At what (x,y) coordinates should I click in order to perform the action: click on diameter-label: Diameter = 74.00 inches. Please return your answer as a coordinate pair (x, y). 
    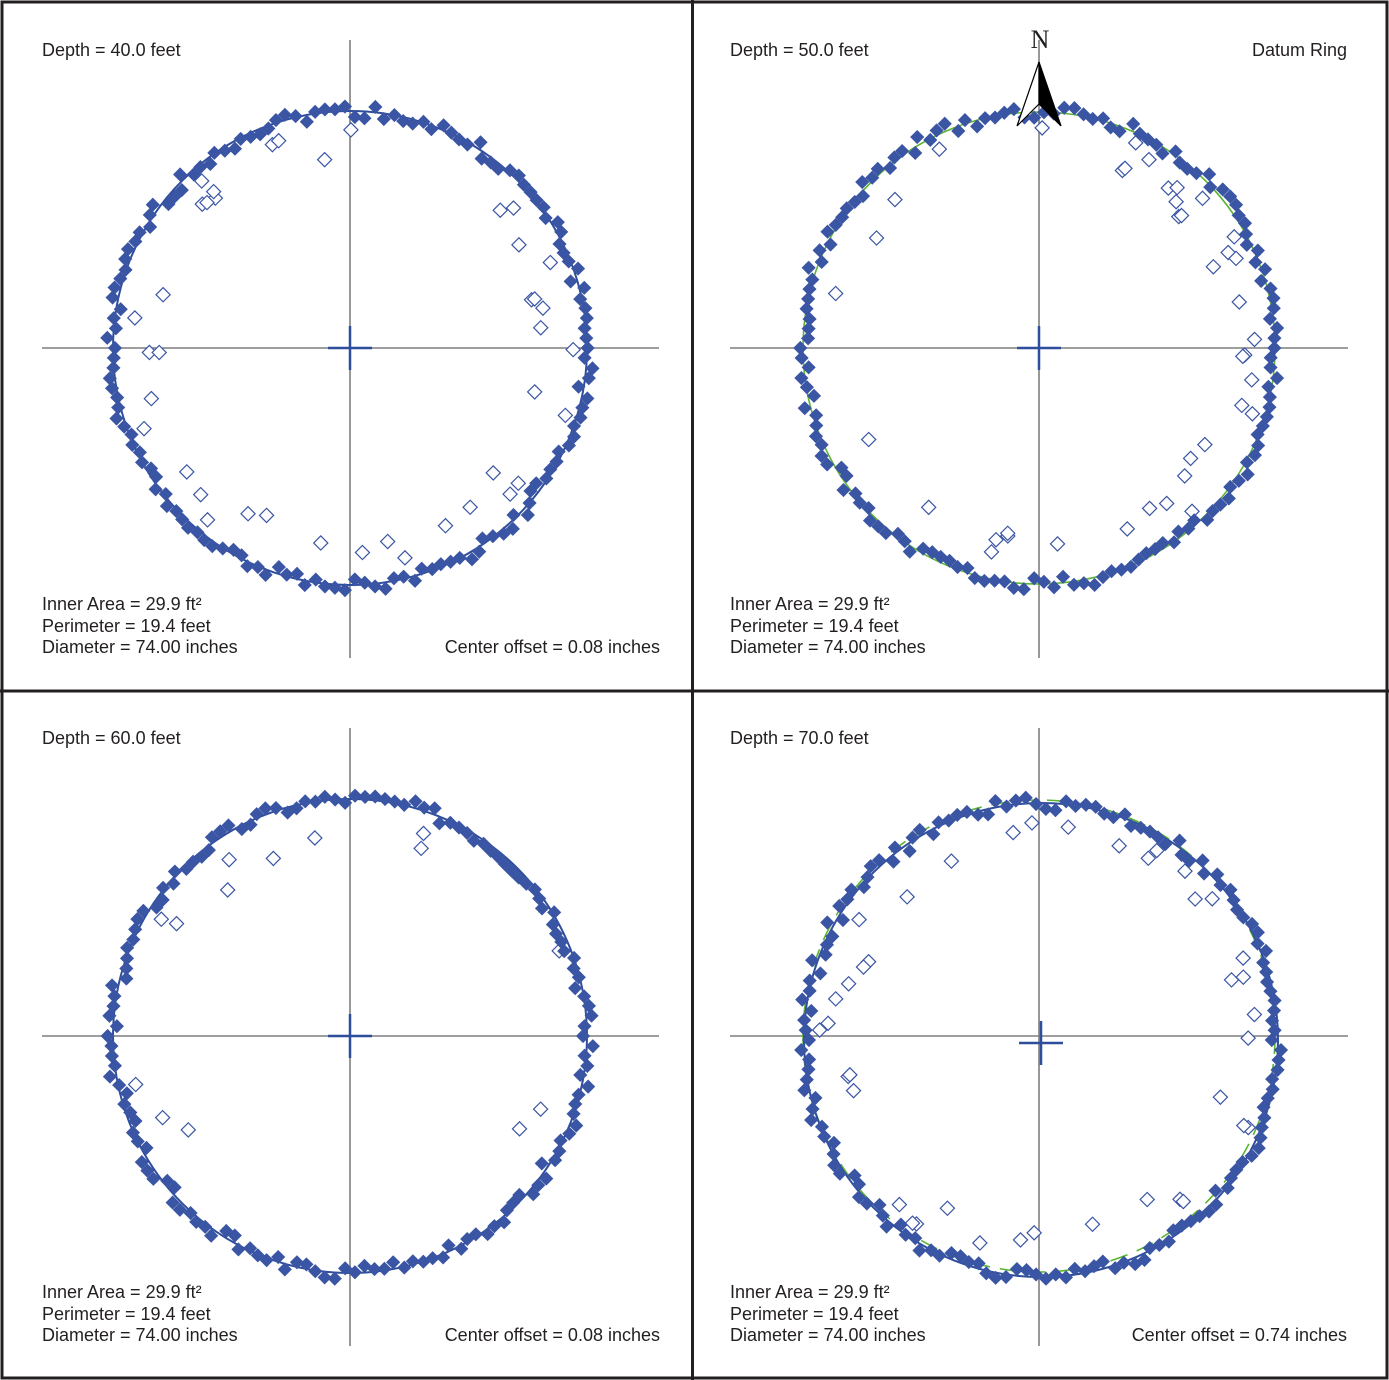
    Looking at the image, I should click on (140, 1335).